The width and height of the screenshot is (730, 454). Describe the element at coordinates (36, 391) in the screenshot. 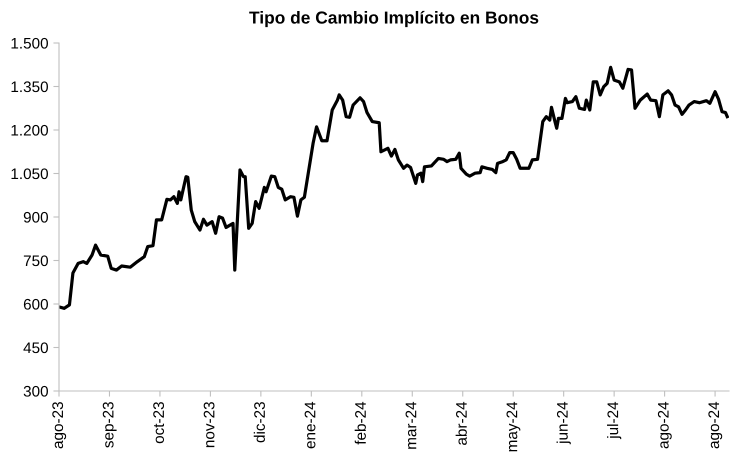

I see `y-tick-label: 300` at that location.